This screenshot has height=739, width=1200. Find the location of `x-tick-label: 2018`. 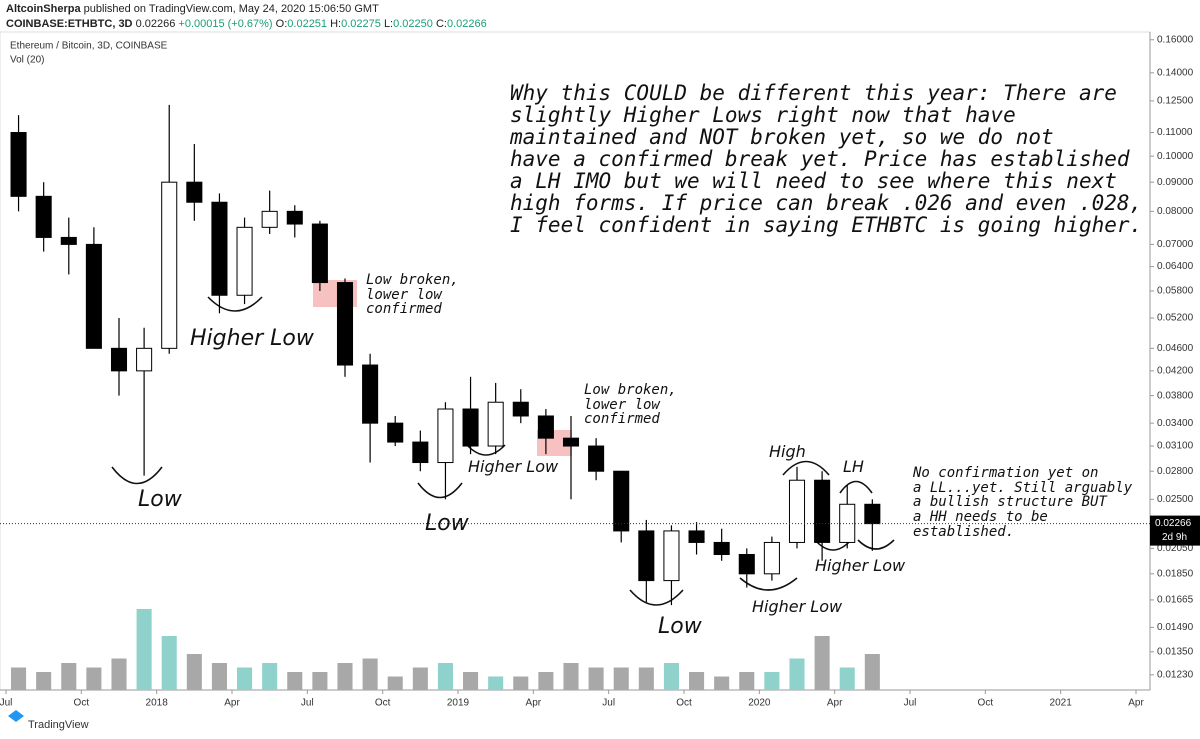

x-tick-label: 2018 is located at coordinates (157, 703).